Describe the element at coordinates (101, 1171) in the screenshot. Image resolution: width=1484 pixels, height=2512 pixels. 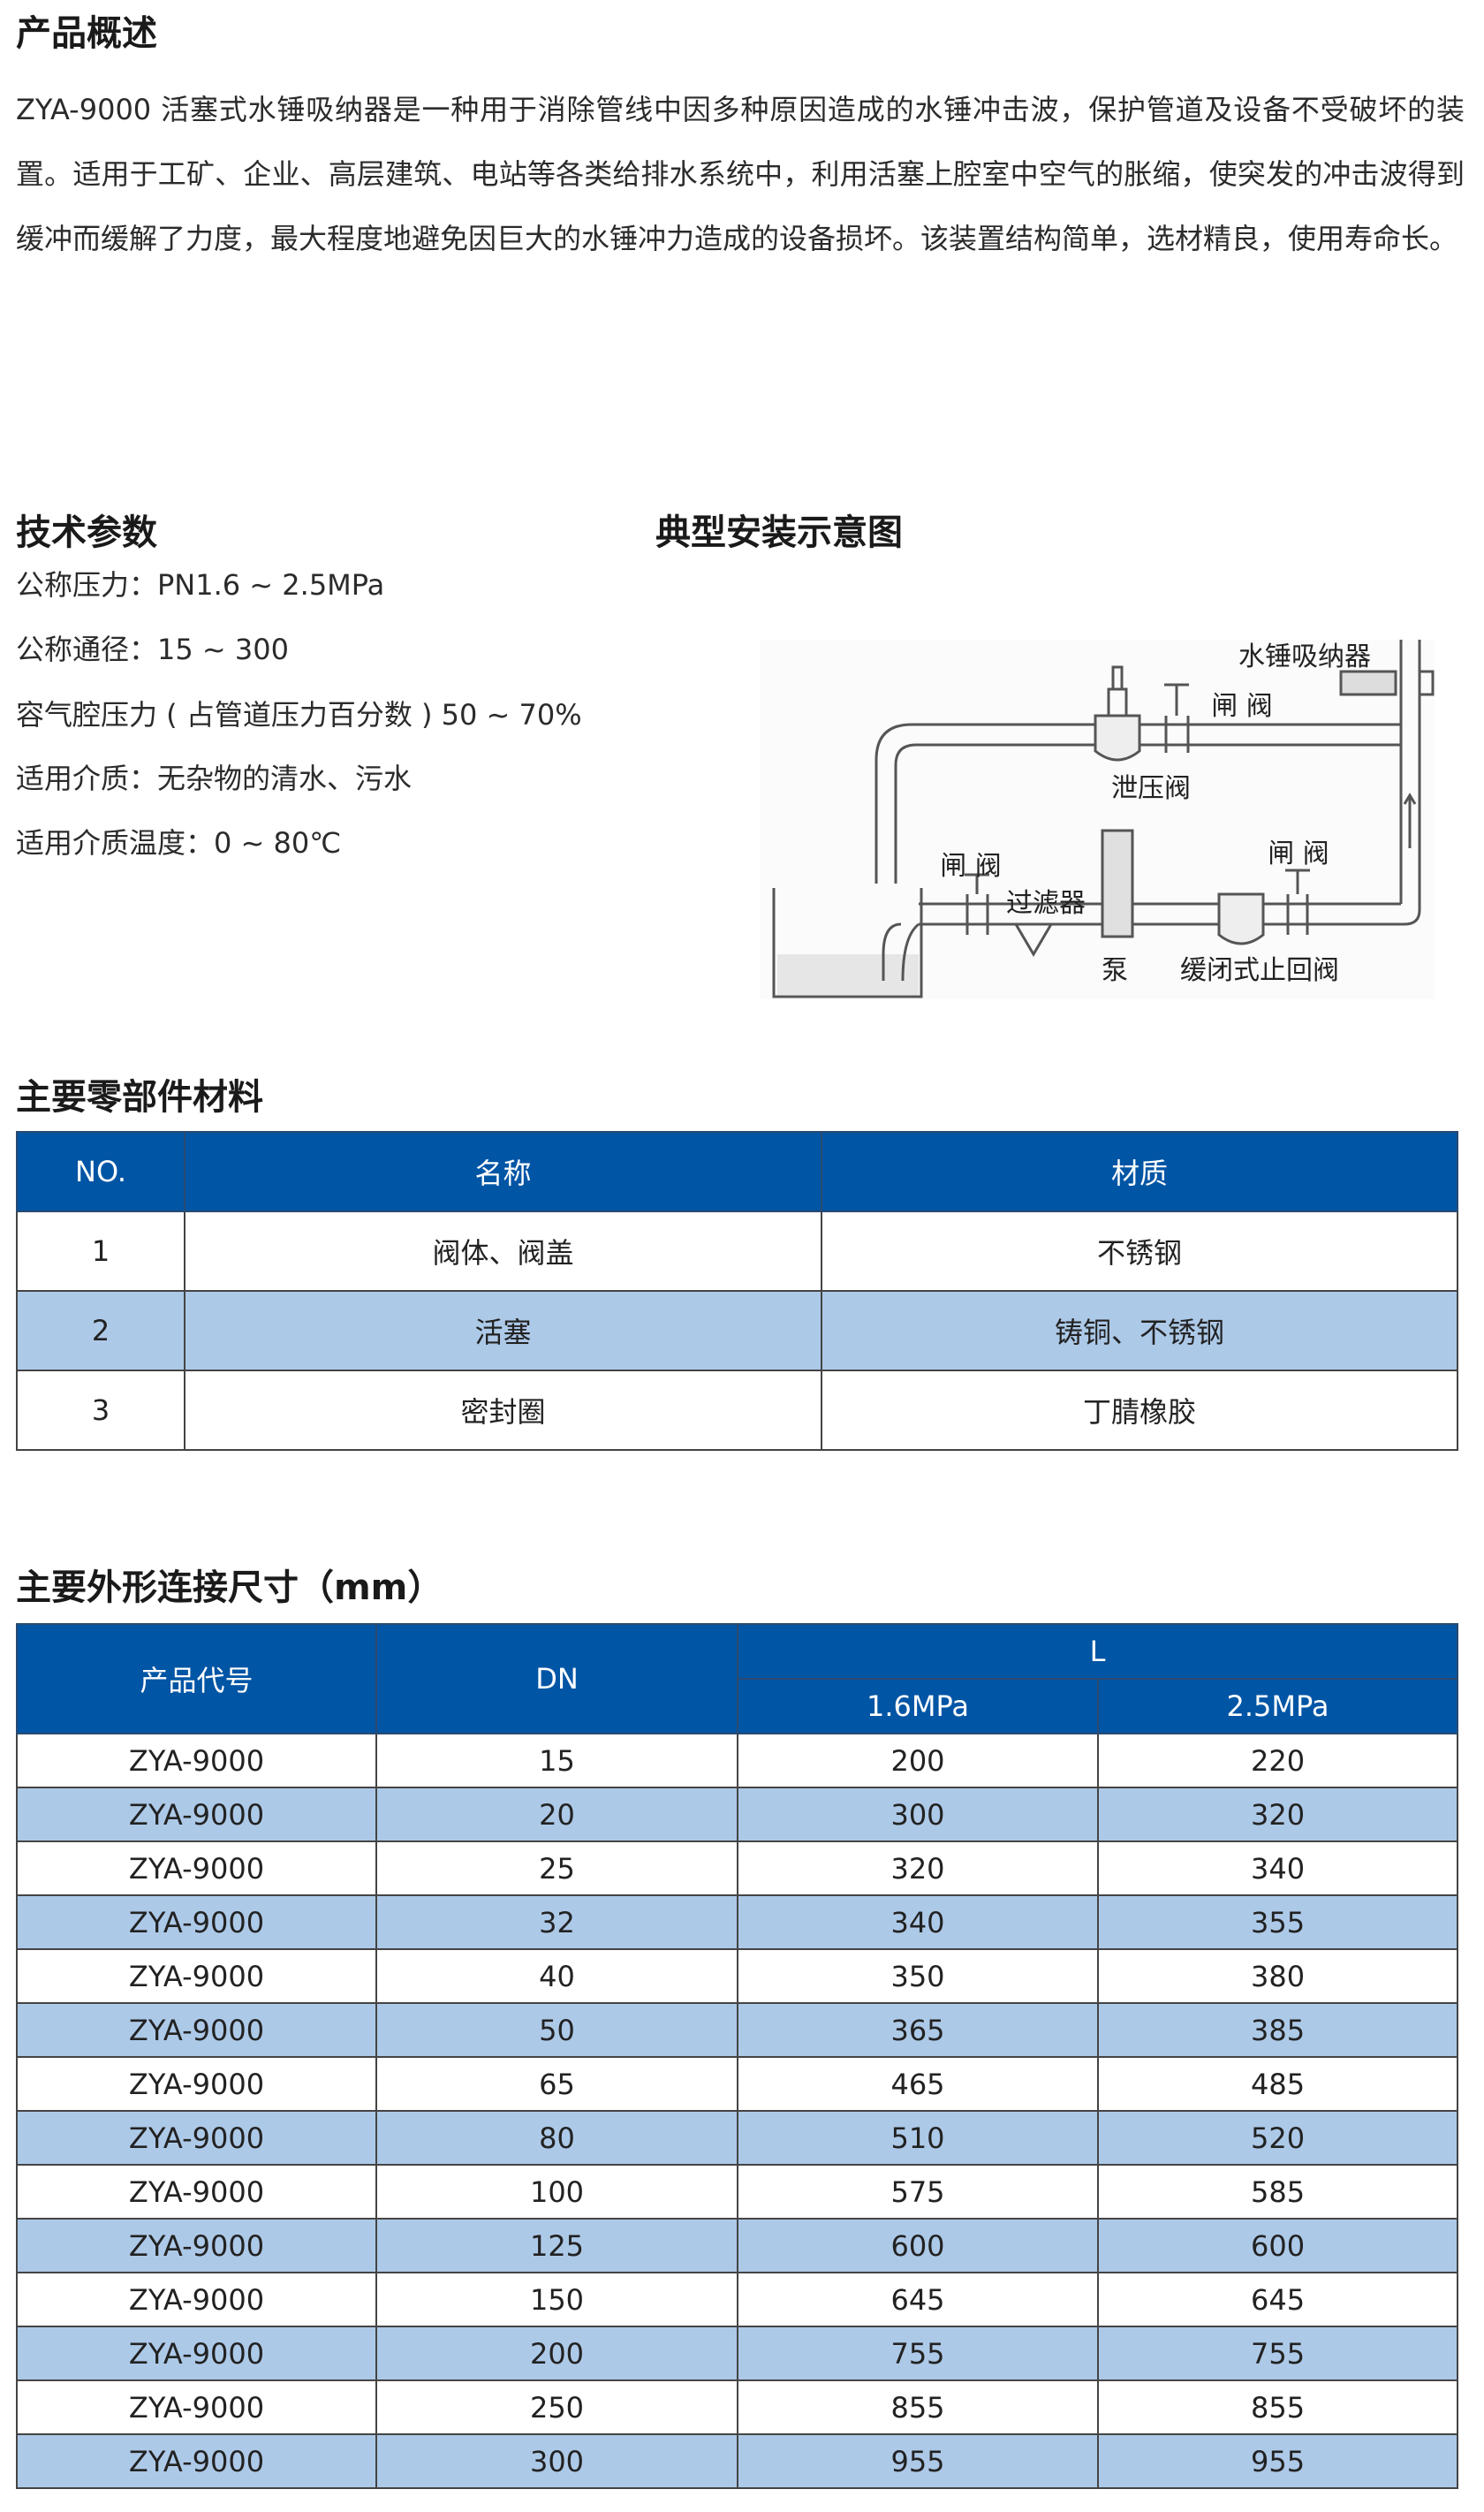
I see `col-header-no: NO.` at that location.